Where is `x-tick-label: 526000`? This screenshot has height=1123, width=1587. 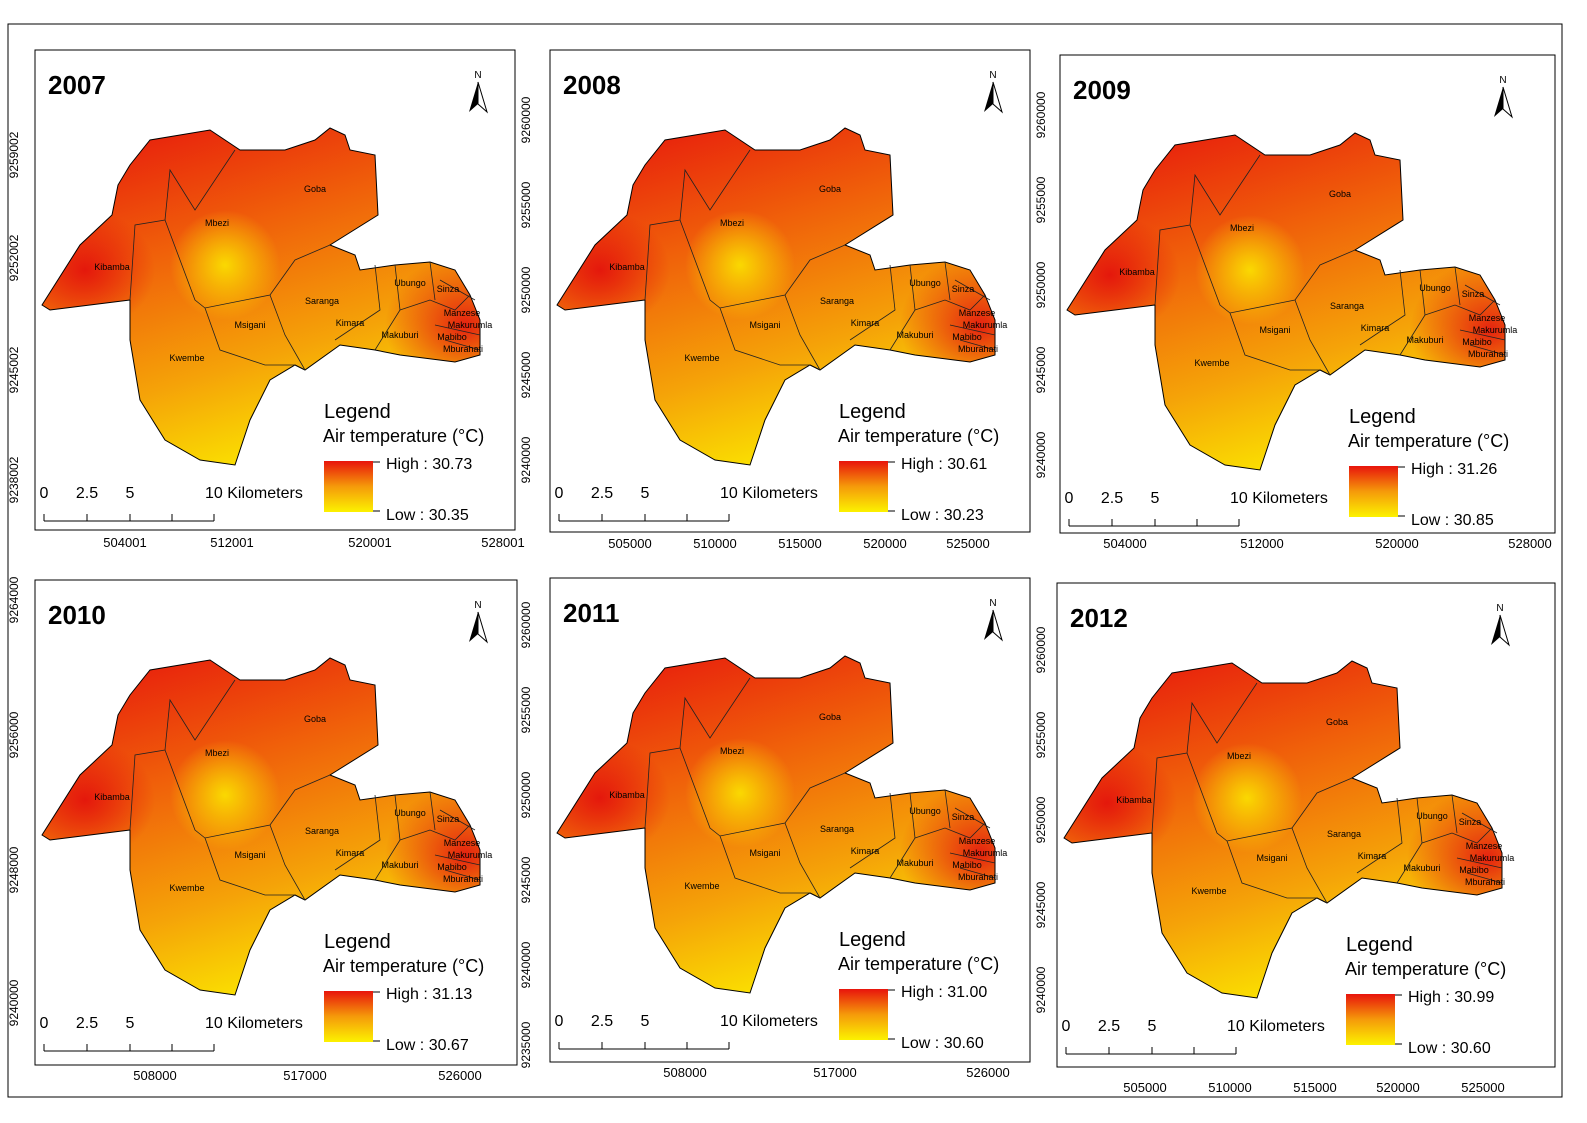
x-tick-label: 526000 is located at coordinates (987, 1072).